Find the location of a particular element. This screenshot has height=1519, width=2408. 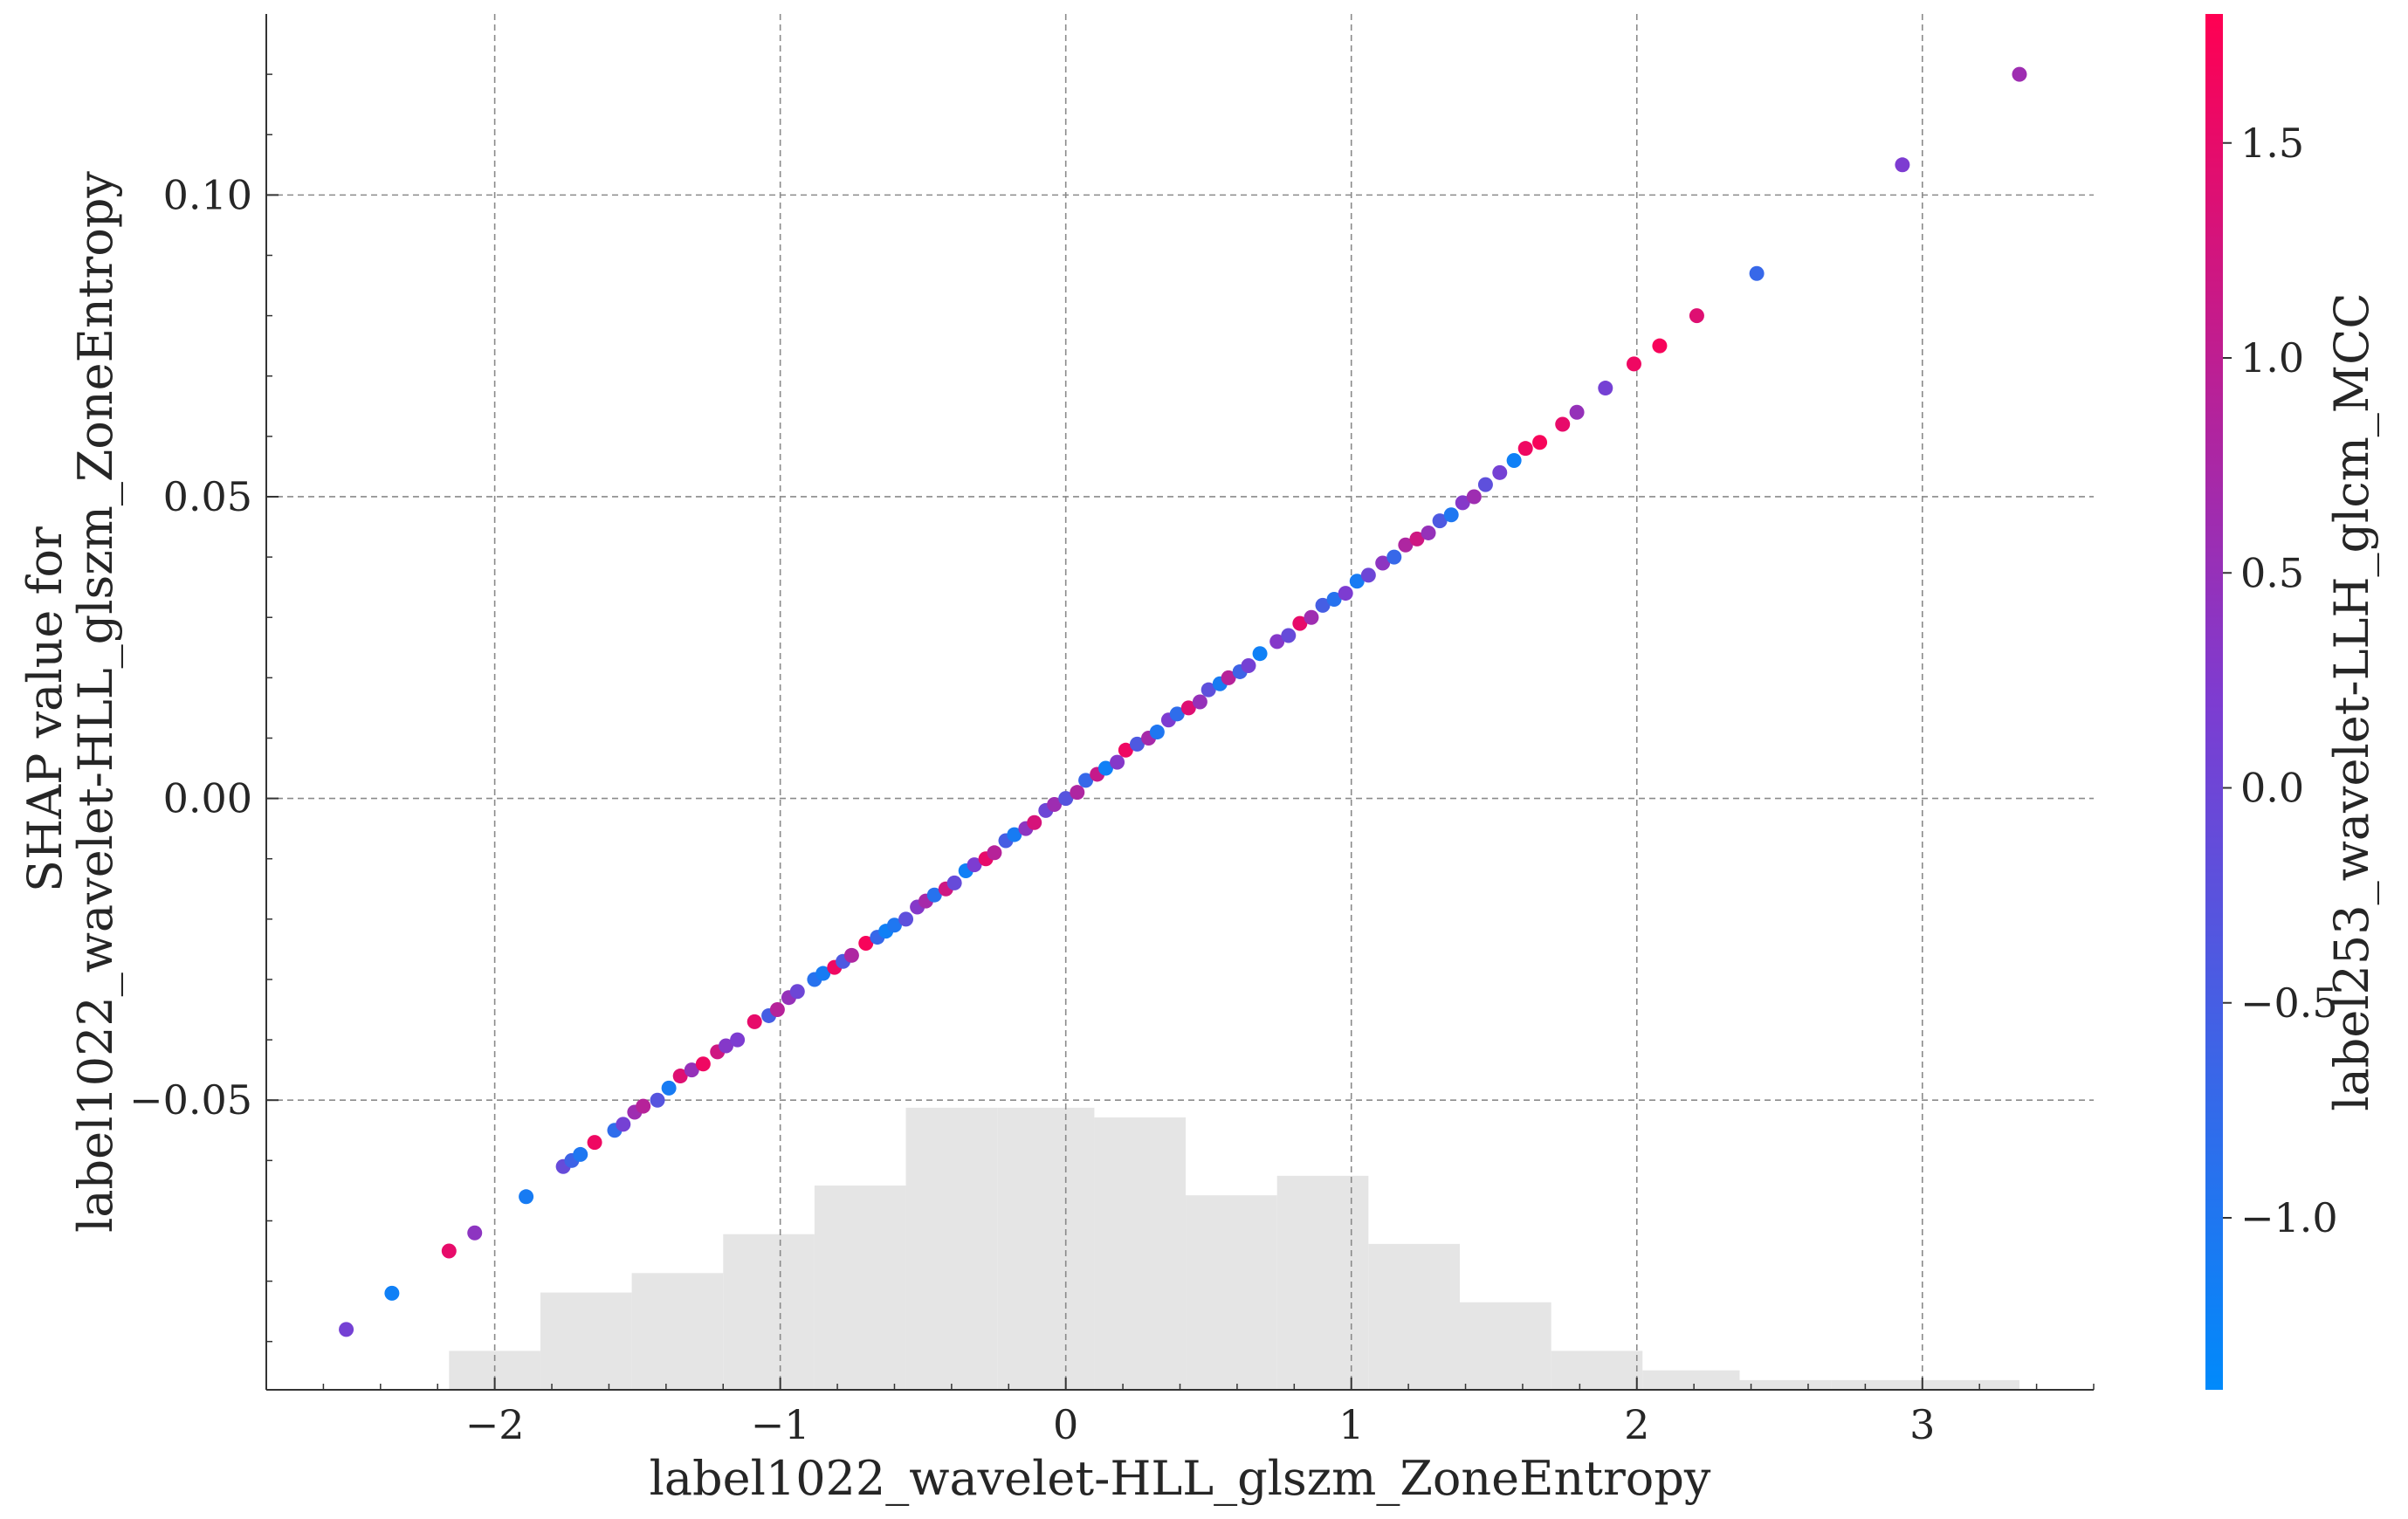

x-tick-label-0: −2 is located at coordinates (495, 1424).